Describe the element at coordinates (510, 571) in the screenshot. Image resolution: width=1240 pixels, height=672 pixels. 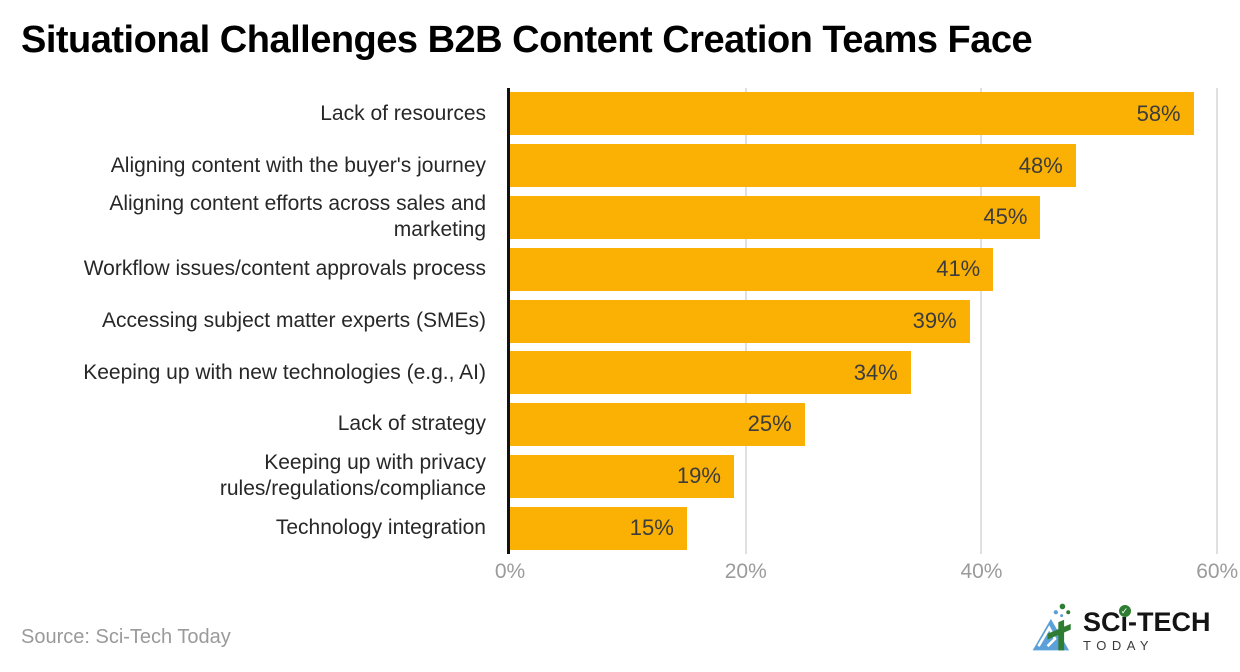
I see `x-tick-label: 0%` at that location.